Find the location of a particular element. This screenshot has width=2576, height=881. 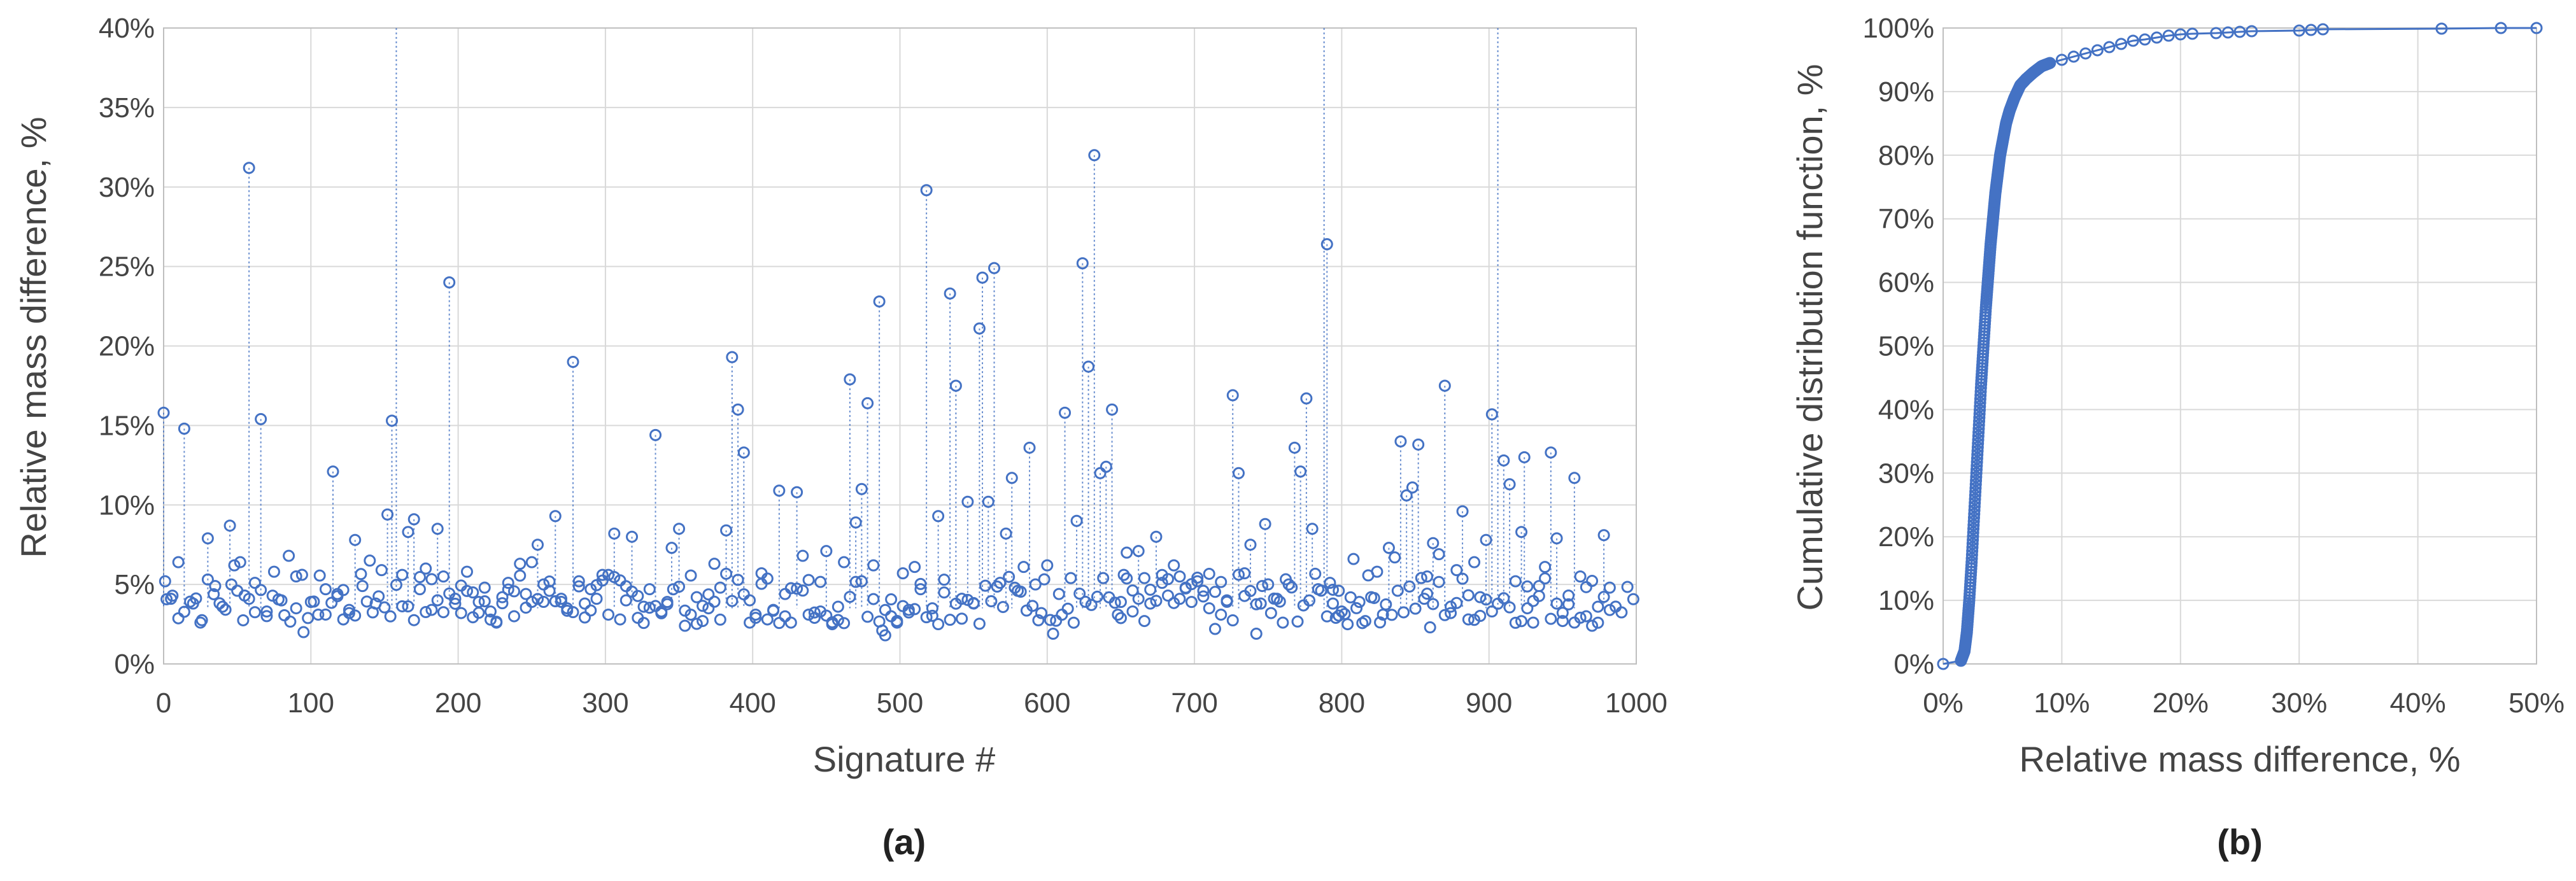

a-y-tick-label: 0% is located at coordinates (134, 664).